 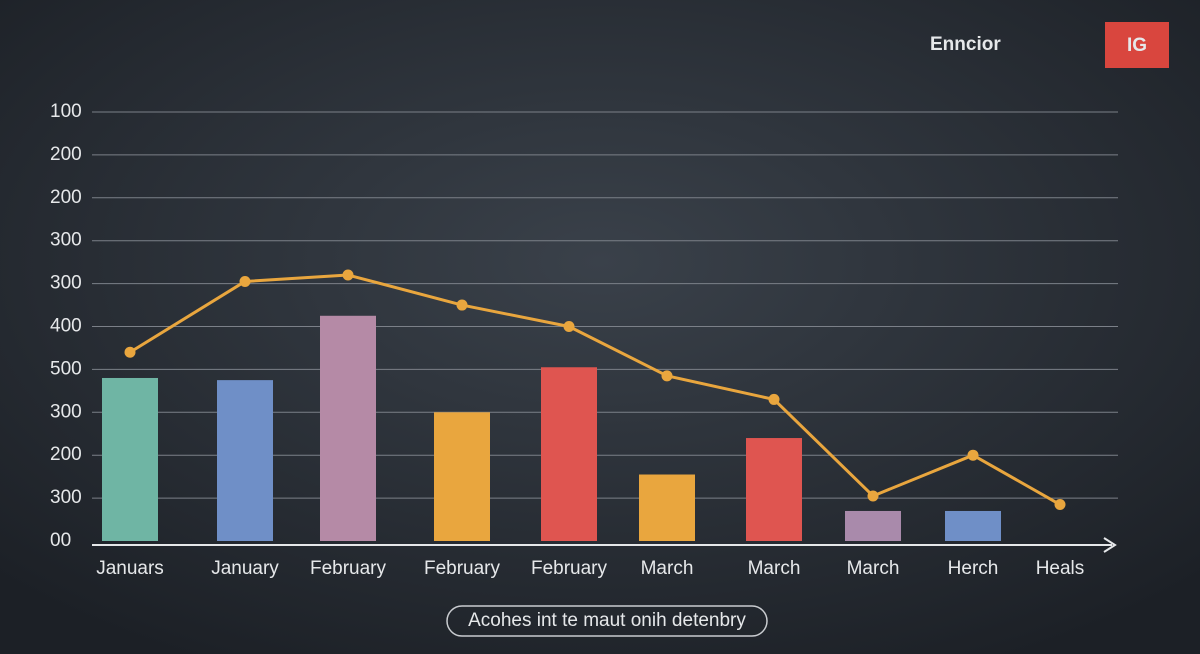 I want to click on caption-pill, so click(x=607, y=621).